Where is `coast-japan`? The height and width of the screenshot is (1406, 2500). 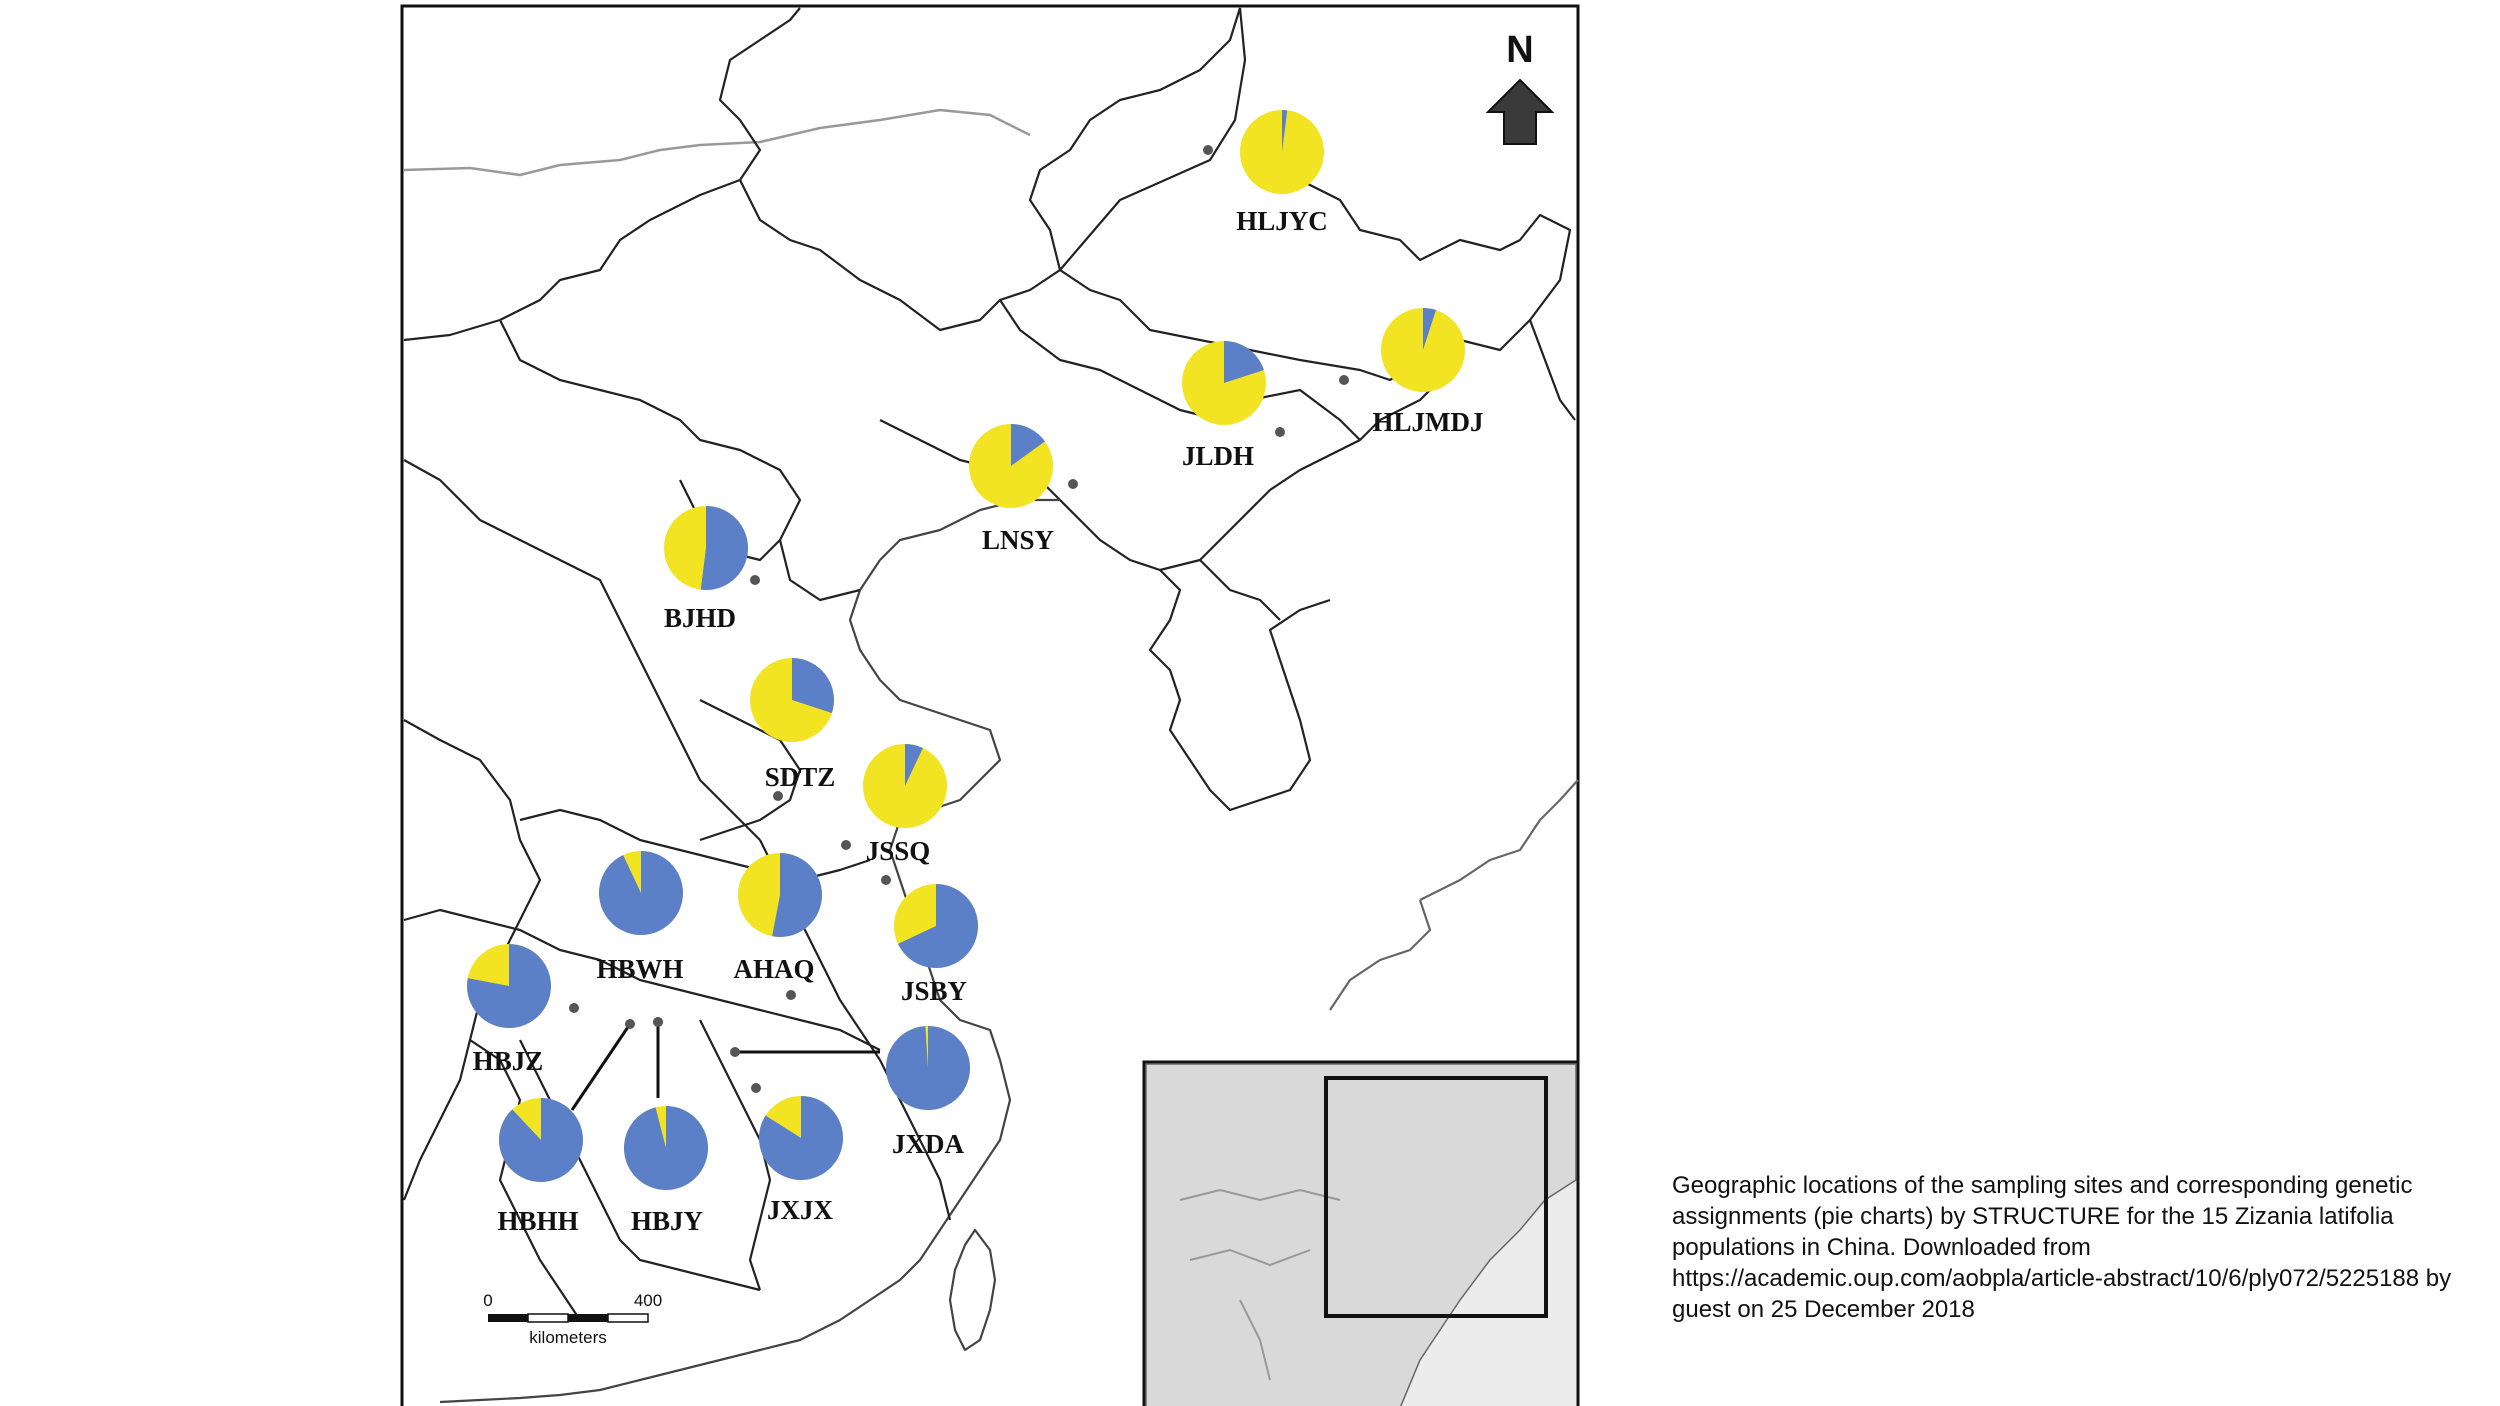 coast-japan is located at coordinates (1499, 840).